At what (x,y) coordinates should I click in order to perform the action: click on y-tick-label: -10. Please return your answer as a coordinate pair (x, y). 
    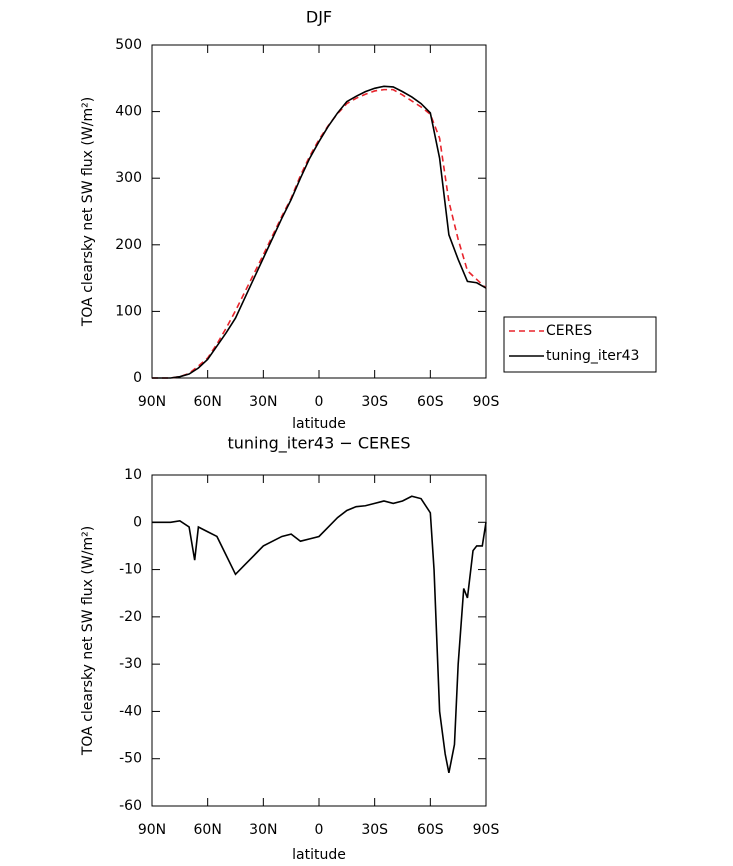
    Looking at the image, I should click on (130, 570).